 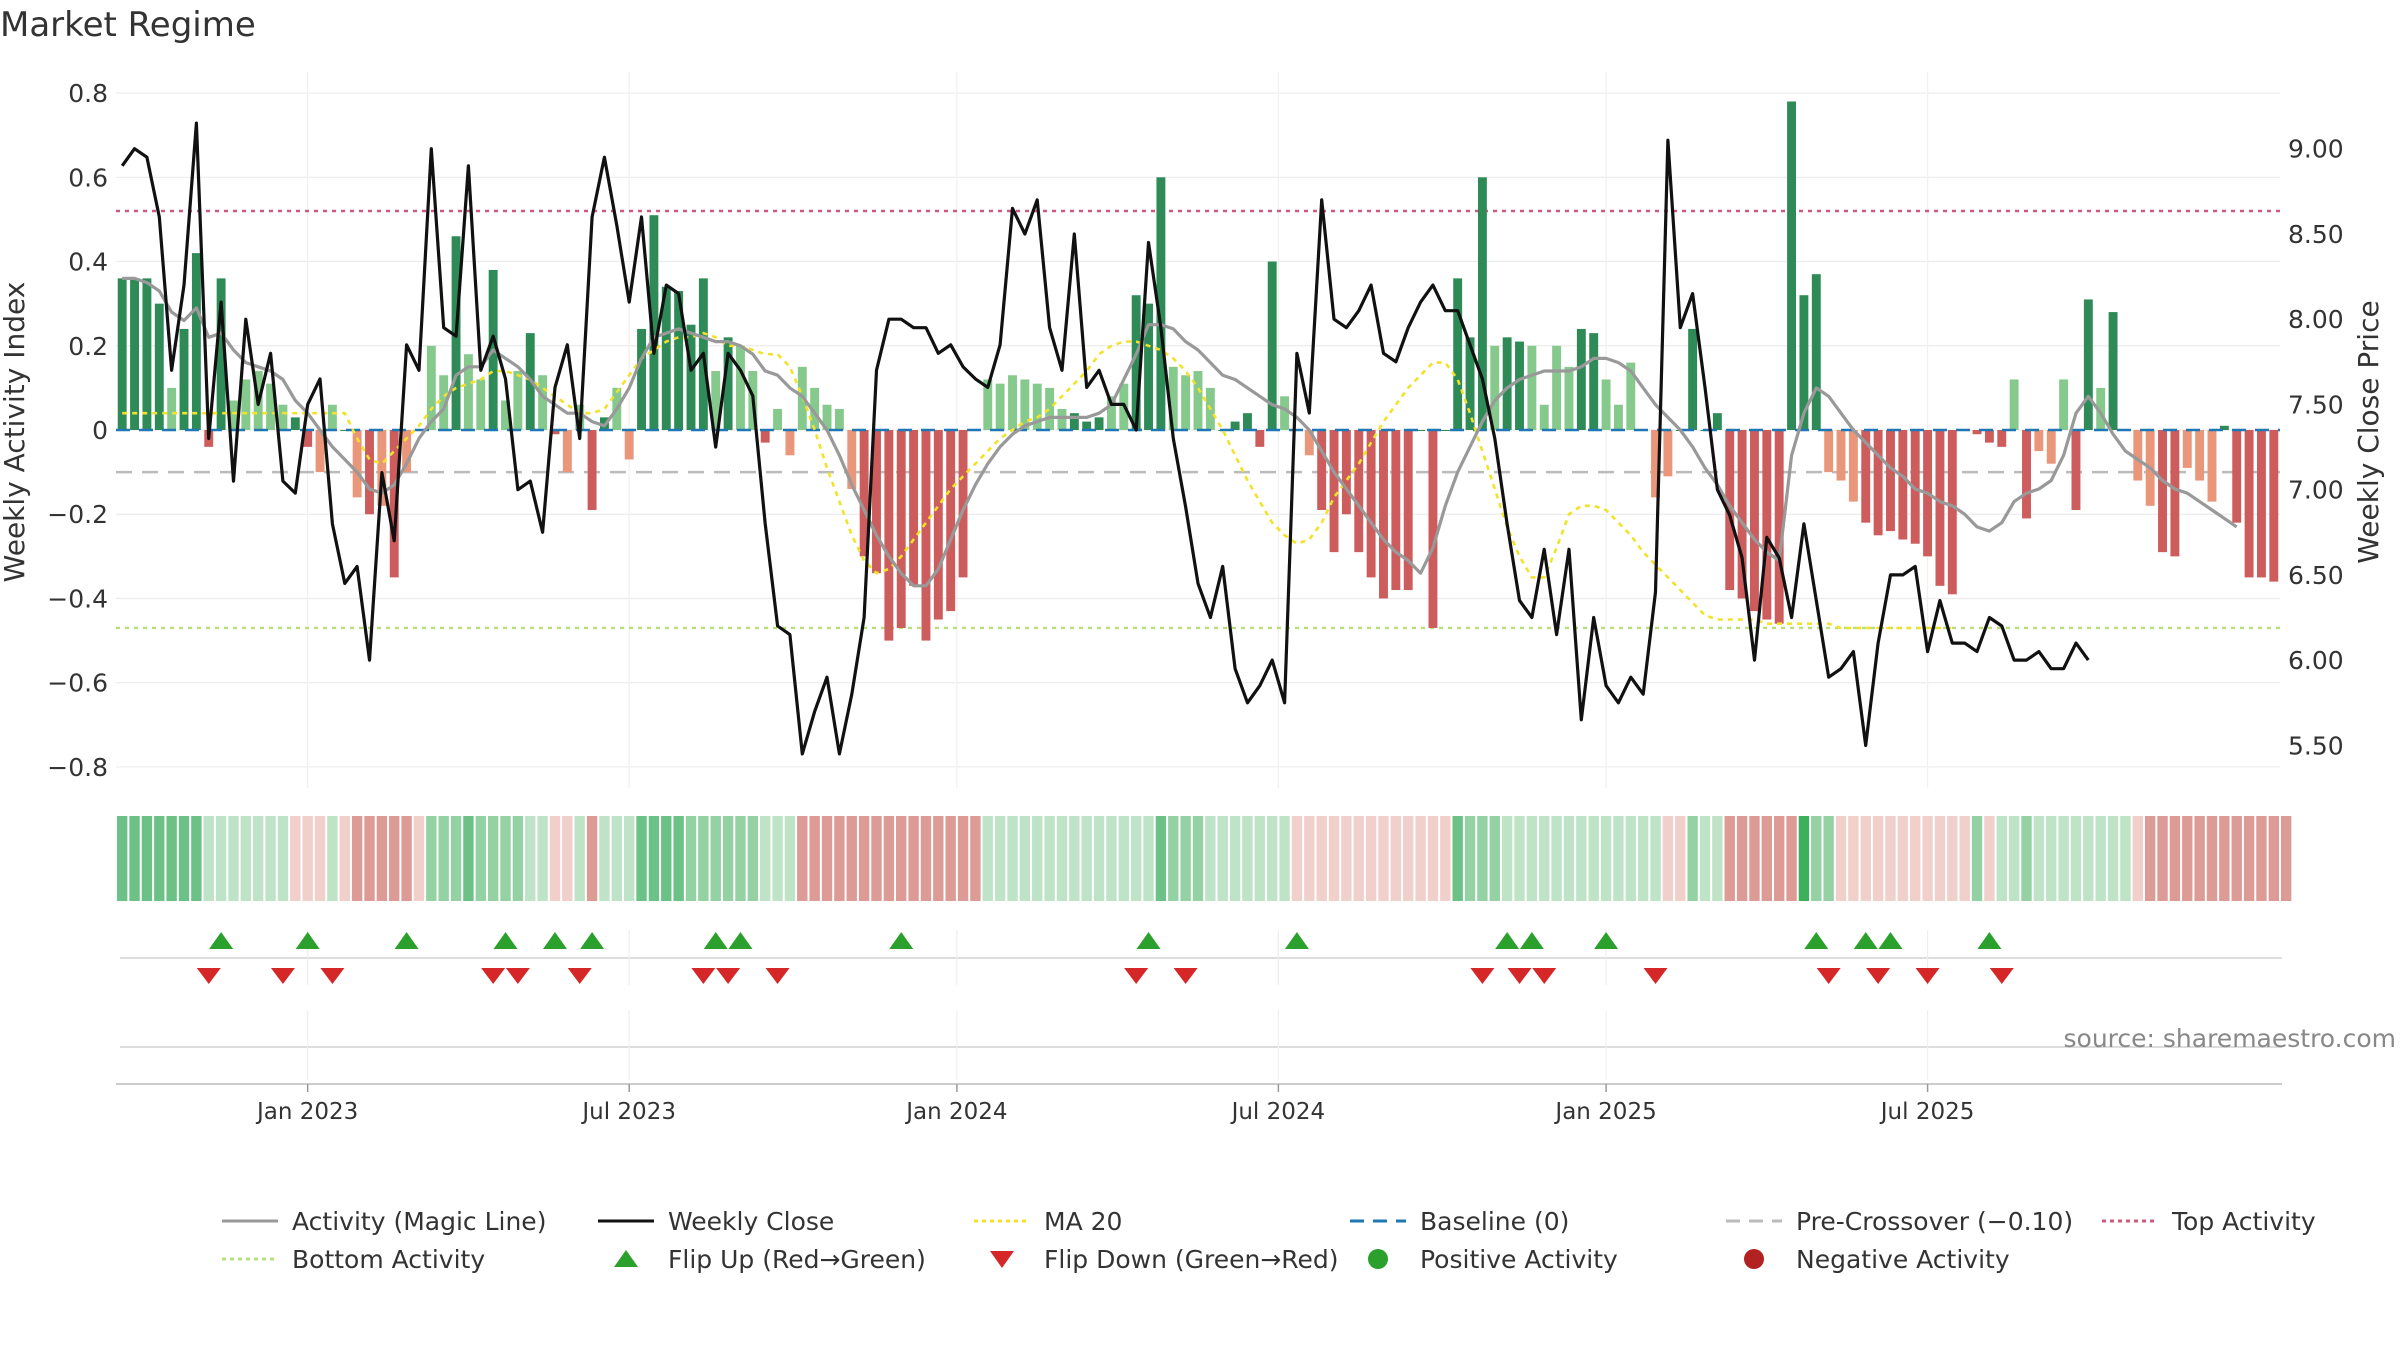 What do you see at coordinates (626, 1258) in the screenshot?
I see `legend-swatch` at bounding box center [626, 1258].